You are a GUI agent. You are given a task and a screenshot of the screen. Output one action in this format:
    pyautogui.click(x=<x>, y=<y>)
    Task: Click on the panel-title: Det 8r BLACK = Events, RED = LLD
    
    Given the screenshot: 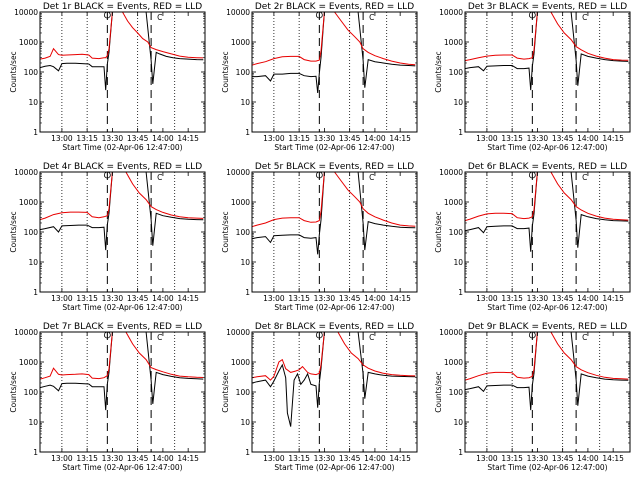 What is the action you would take?
    pyautogui.click(x=334, y=327)
    